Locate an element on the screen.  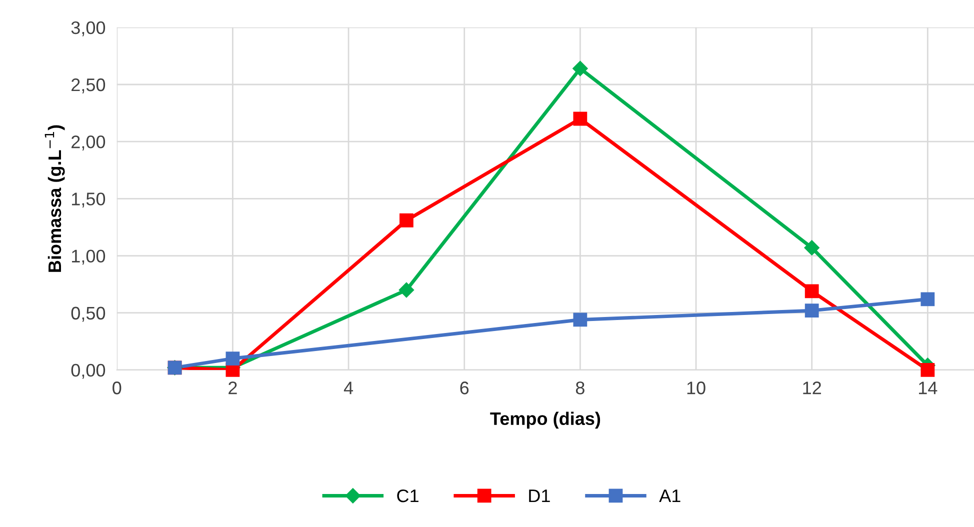
x-tick-label: 4 is located at coordinates (349, 388).